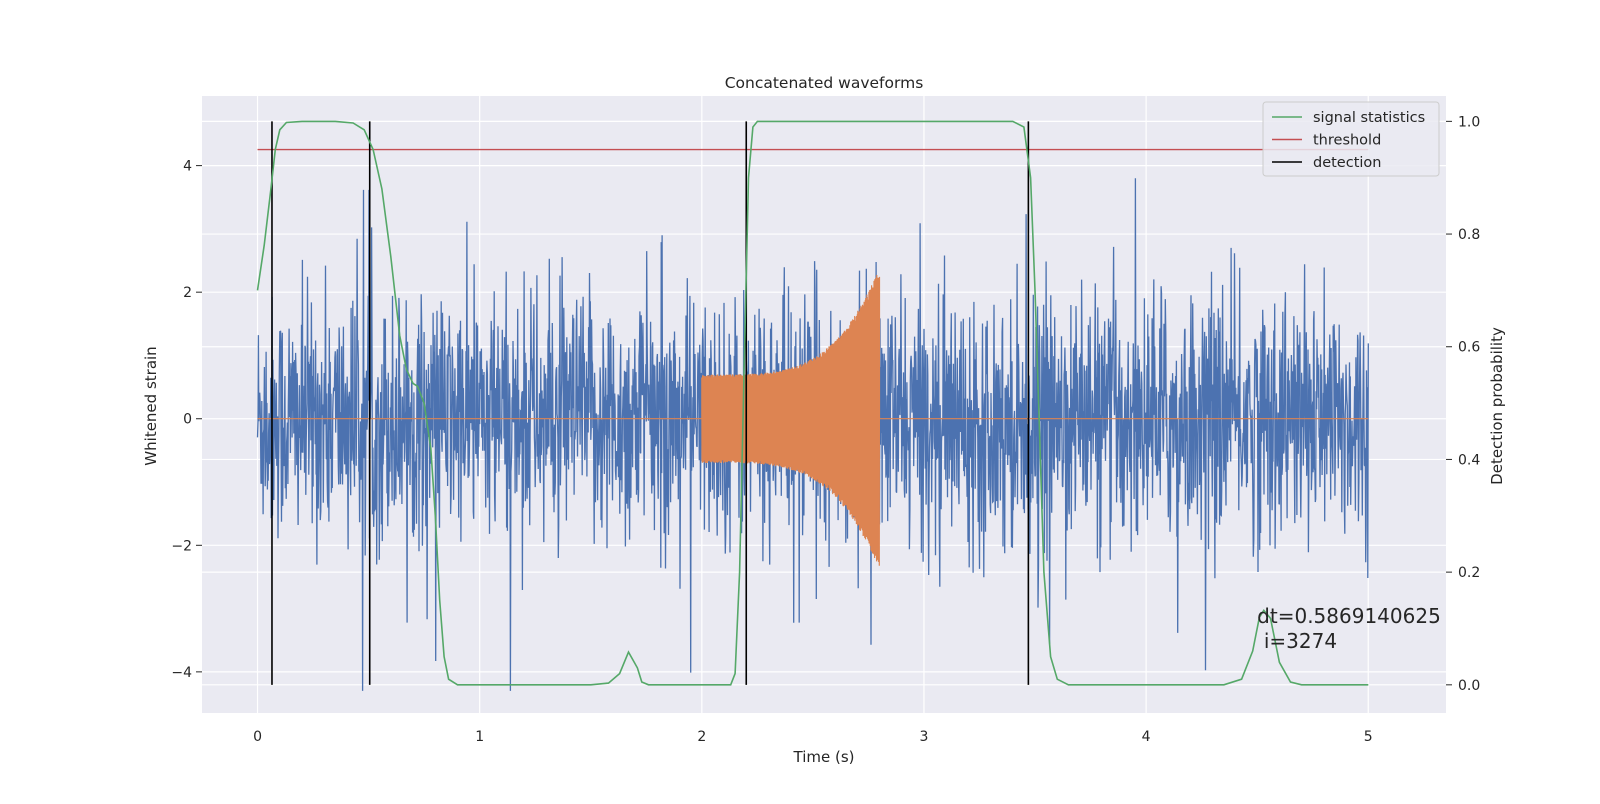 Image resolution: width=1600 pixels, height=804 pixels. What do you see at coordinates (1469, 235) in the screenshot?
I see `y-tick-label-right: 0.8` at bounding box center [1469, 235].